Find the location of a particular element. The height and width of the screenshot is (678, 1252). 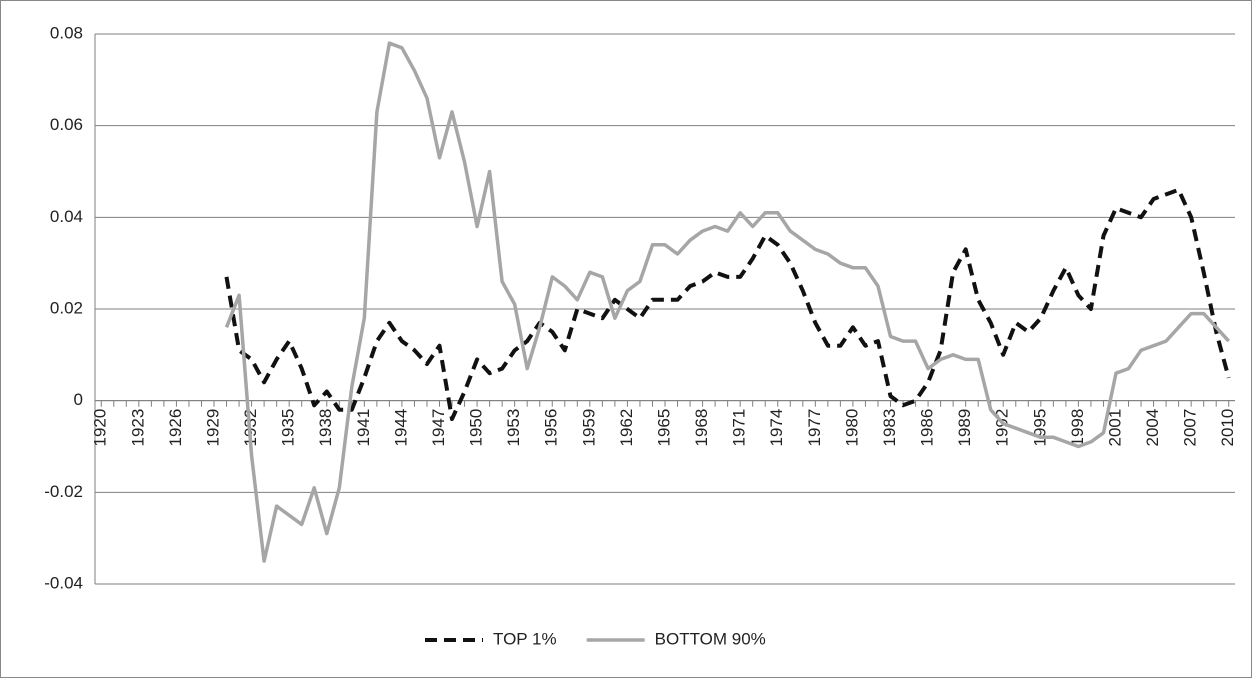

x-tick-label: 1998 is located at coordinates (1077, 428).